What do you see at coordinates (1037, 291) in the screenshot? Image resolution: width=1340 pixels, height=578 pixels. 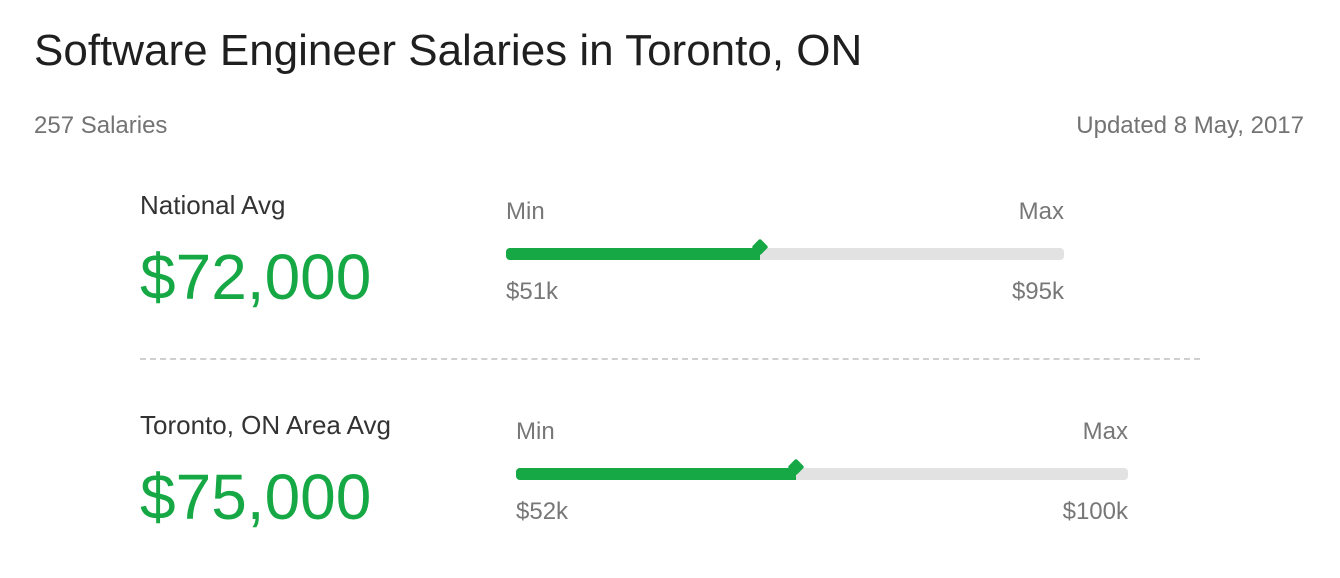 I see `range-max-value: $95k` at bounding box center [1037, 291].